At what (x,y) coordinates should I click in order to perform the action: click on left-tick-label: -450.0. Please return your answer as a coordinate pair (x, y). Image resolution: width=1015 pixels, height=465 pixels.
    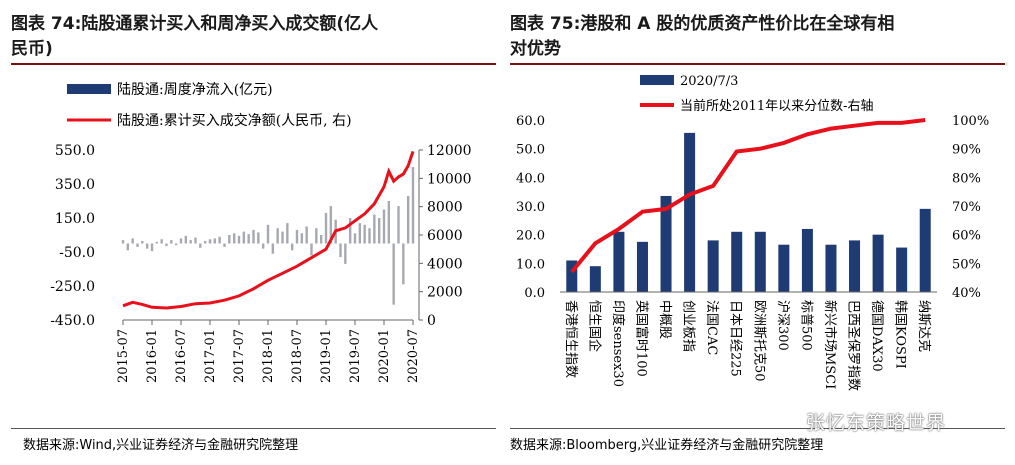
    Looking at the image, I should click on (72, 321).